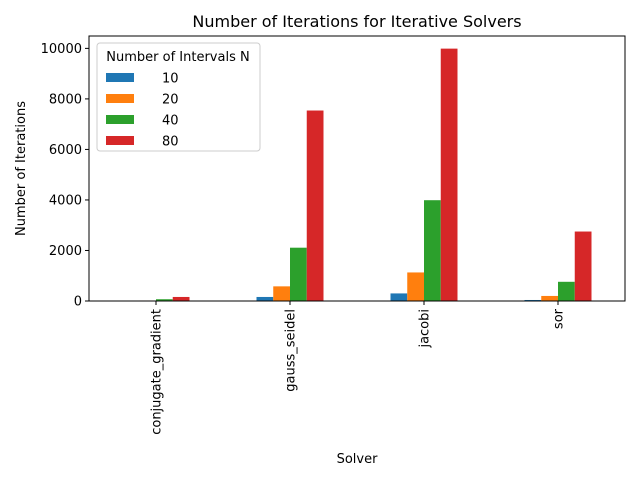 The image size is (640, 480). I want to click on legend-label: 40, so click(170, 121).